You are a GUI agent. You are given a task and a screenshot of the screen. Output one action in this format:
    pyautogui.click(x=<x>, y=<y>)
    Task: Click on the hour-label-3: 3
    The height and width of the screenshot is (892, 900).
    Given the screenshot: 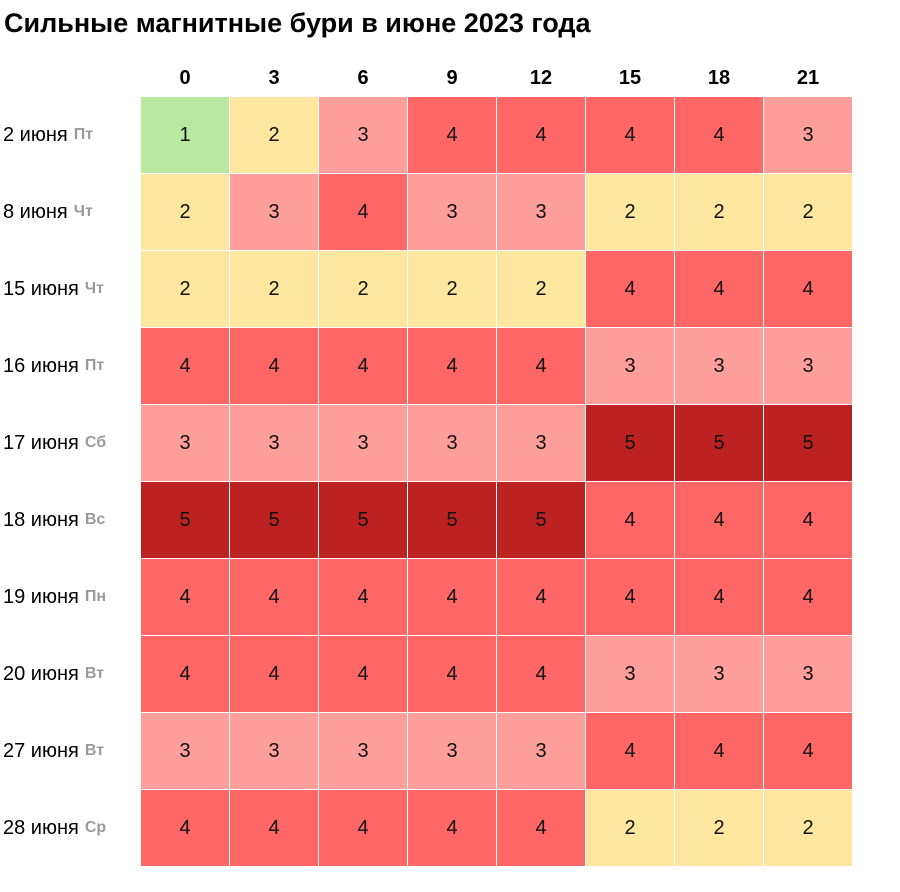 What is the action you would take?
    pyautogui.click(x=274, y=78)
    